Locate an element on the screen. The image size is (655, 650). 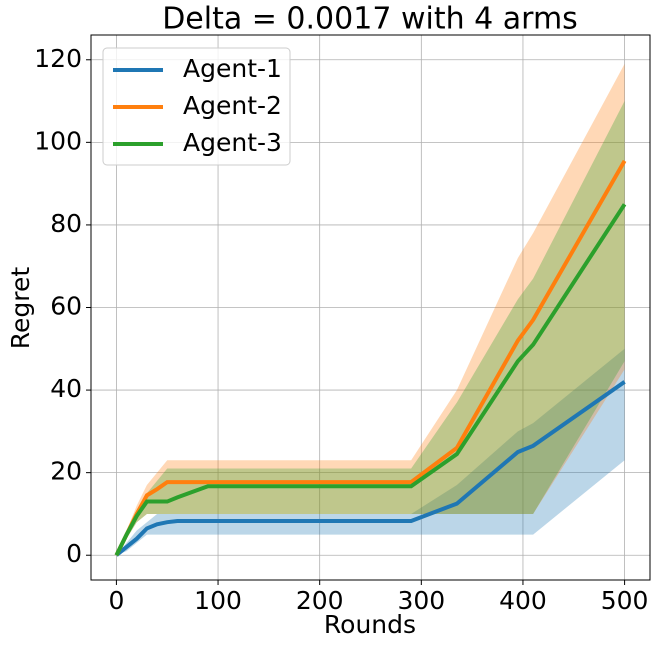
x-tick-label: 500 is located at coordinates (625, 600).